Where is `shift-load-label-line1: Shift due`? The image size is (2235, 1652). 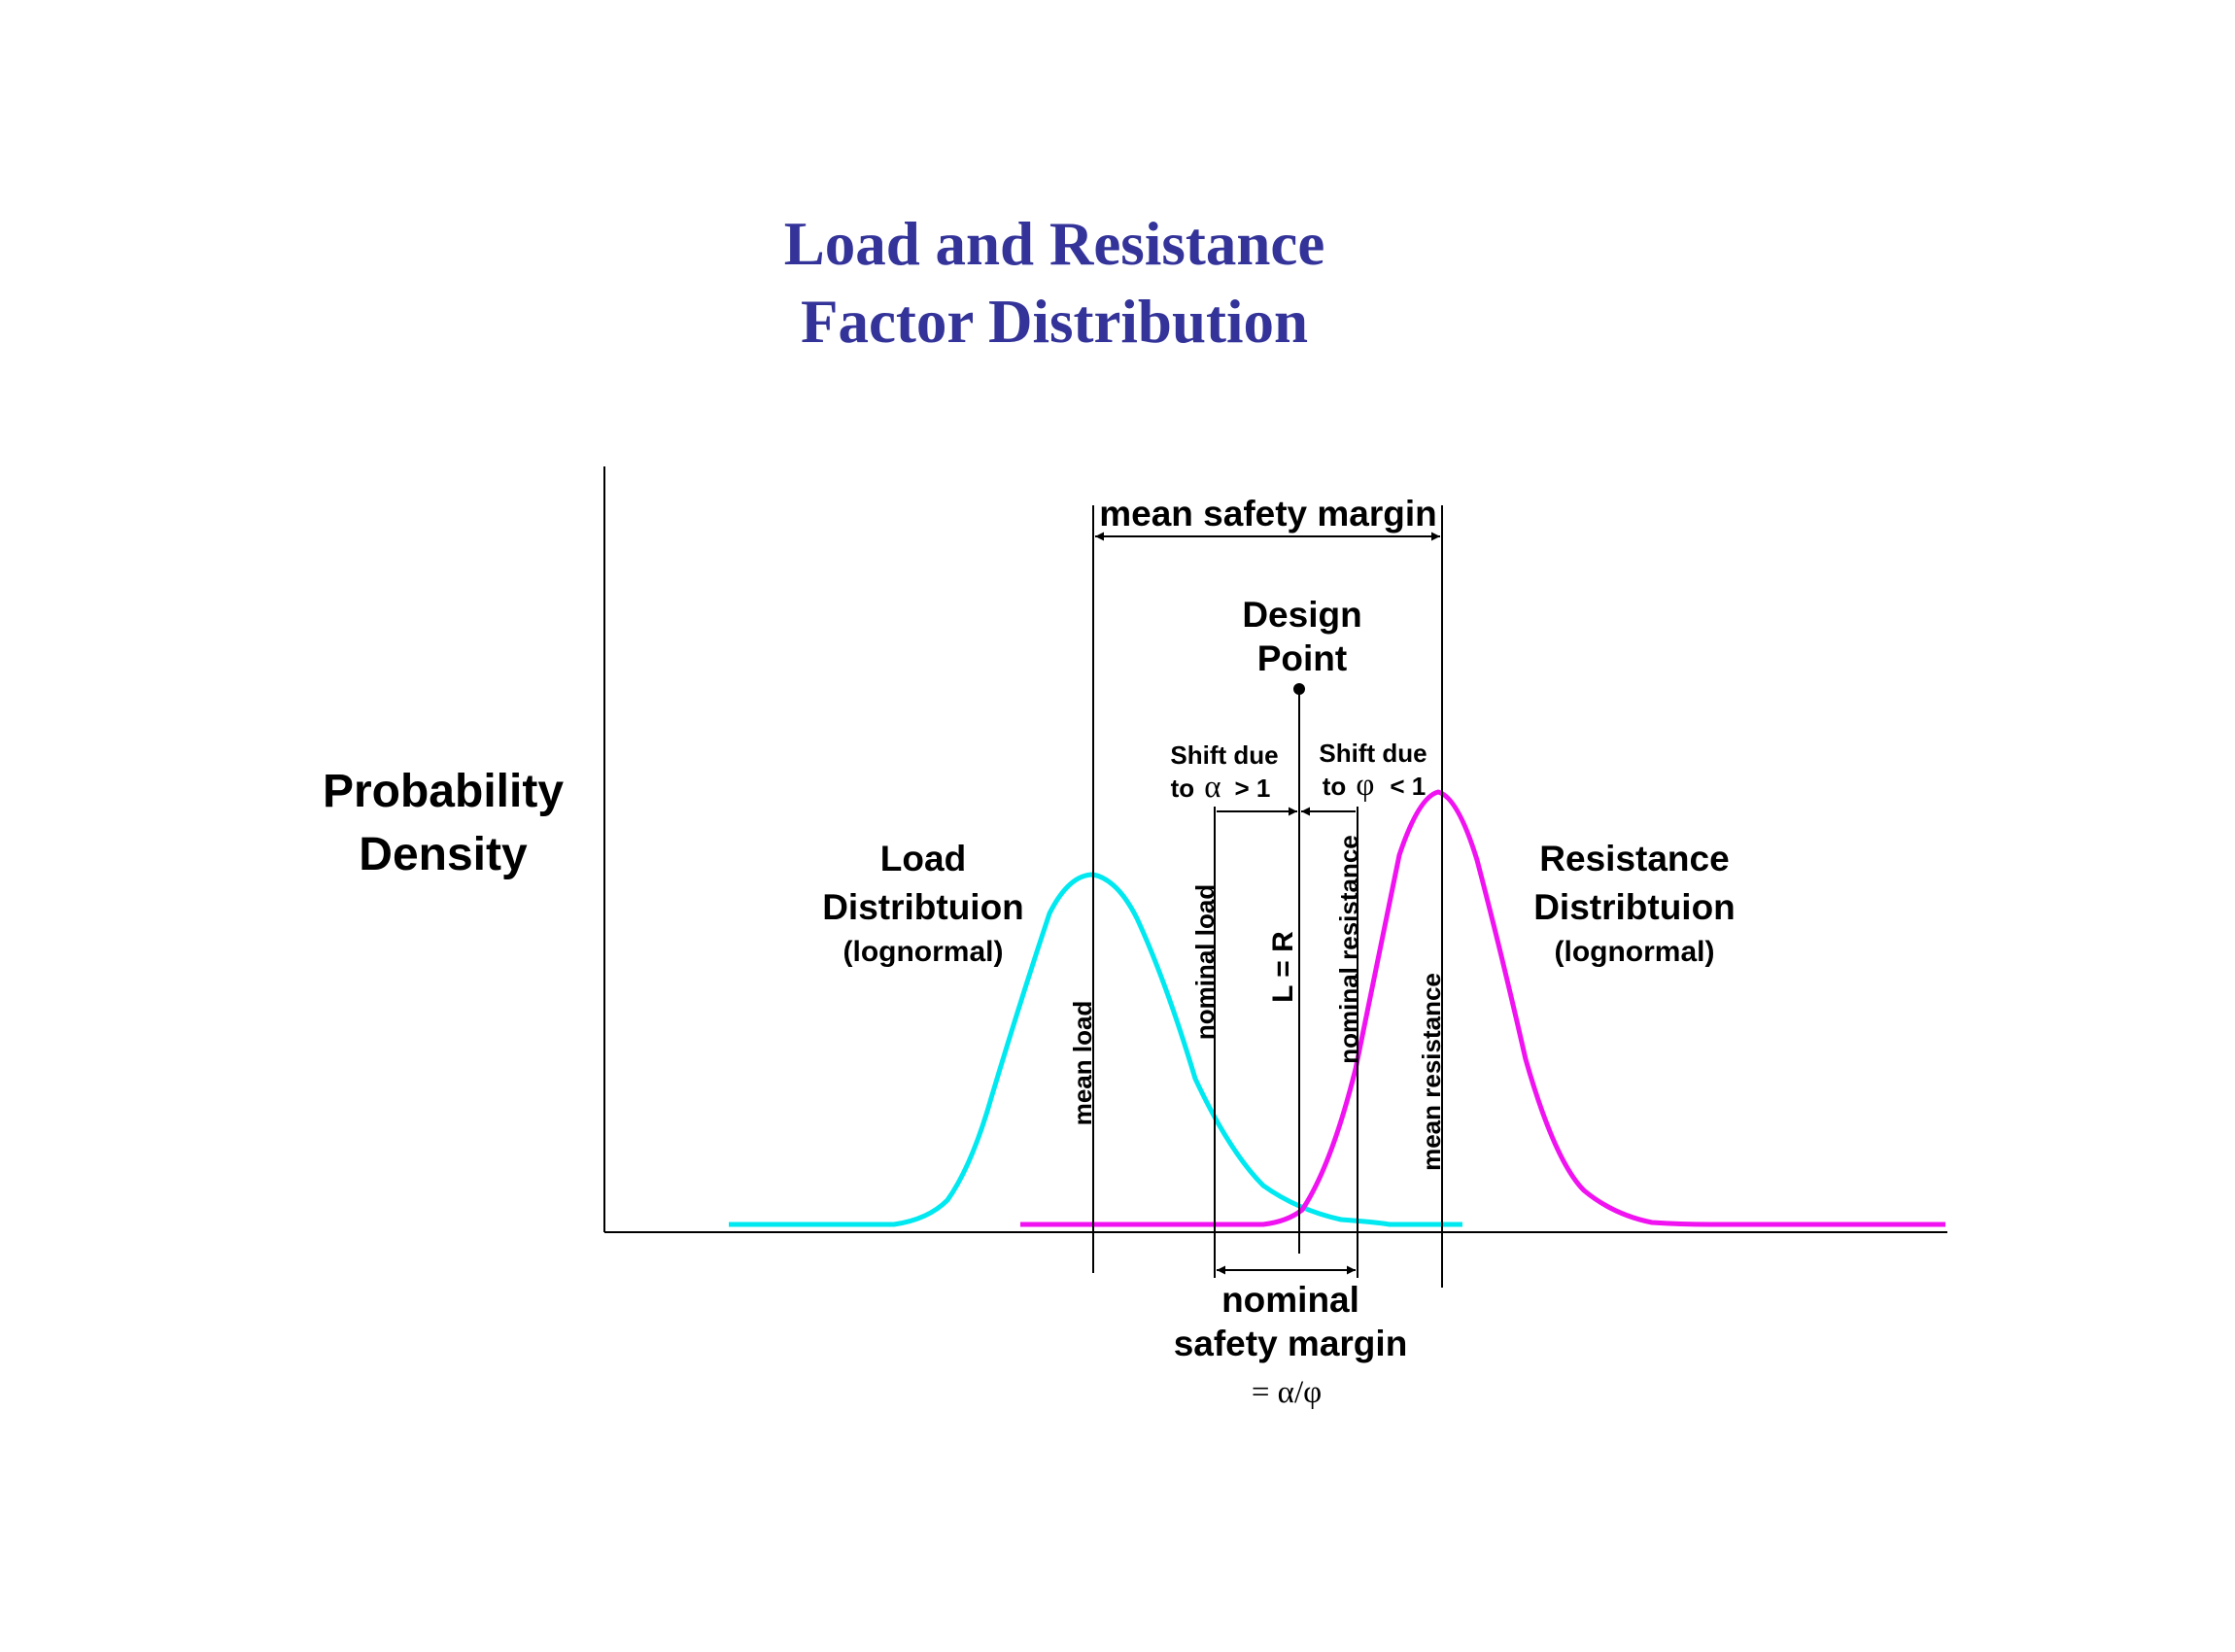
shift-load-label-line1: Shift due is located at coordinates (1224, 755).